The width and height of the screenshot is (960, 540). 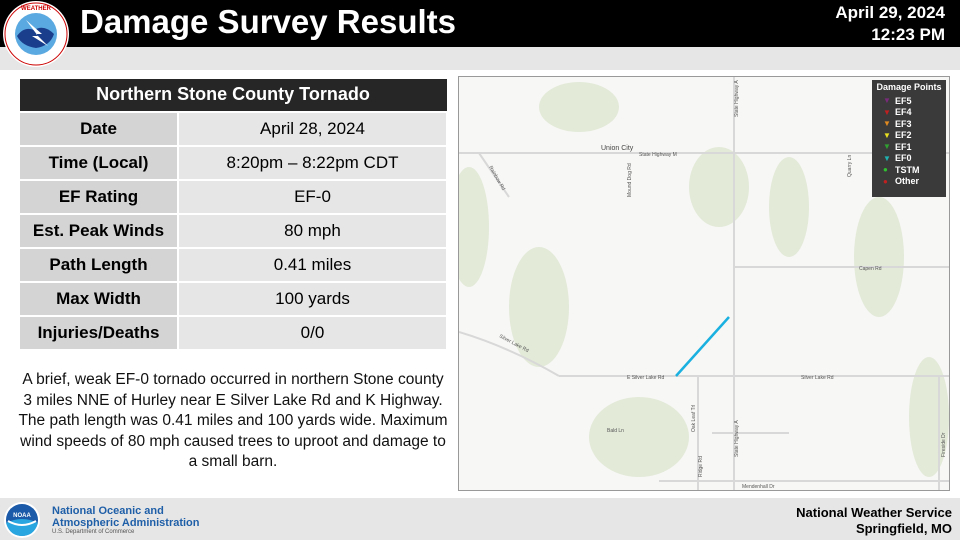 I want to click on row-value: April 28, 2024, so click(x=312, y=128).